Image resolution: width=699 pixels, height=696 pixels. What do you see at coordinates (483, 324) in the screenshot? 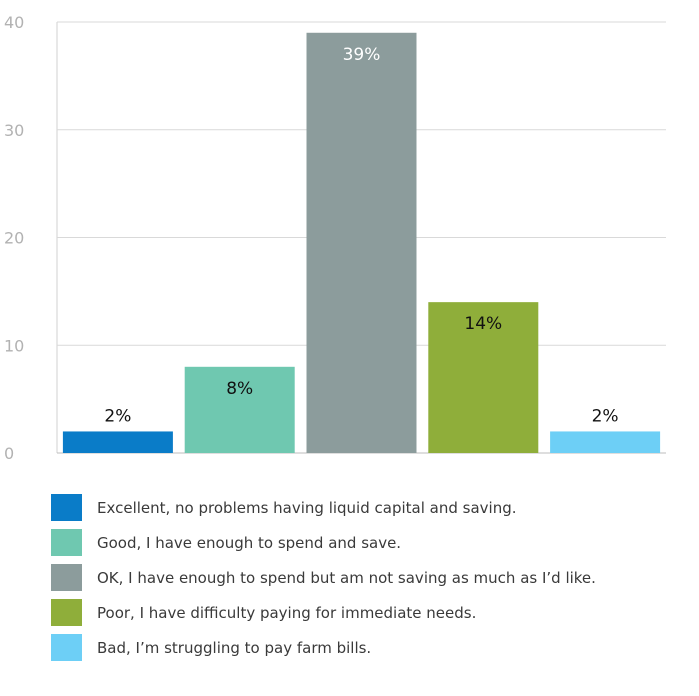
I see `data-label: 14%` at bounding box center [483, 324].